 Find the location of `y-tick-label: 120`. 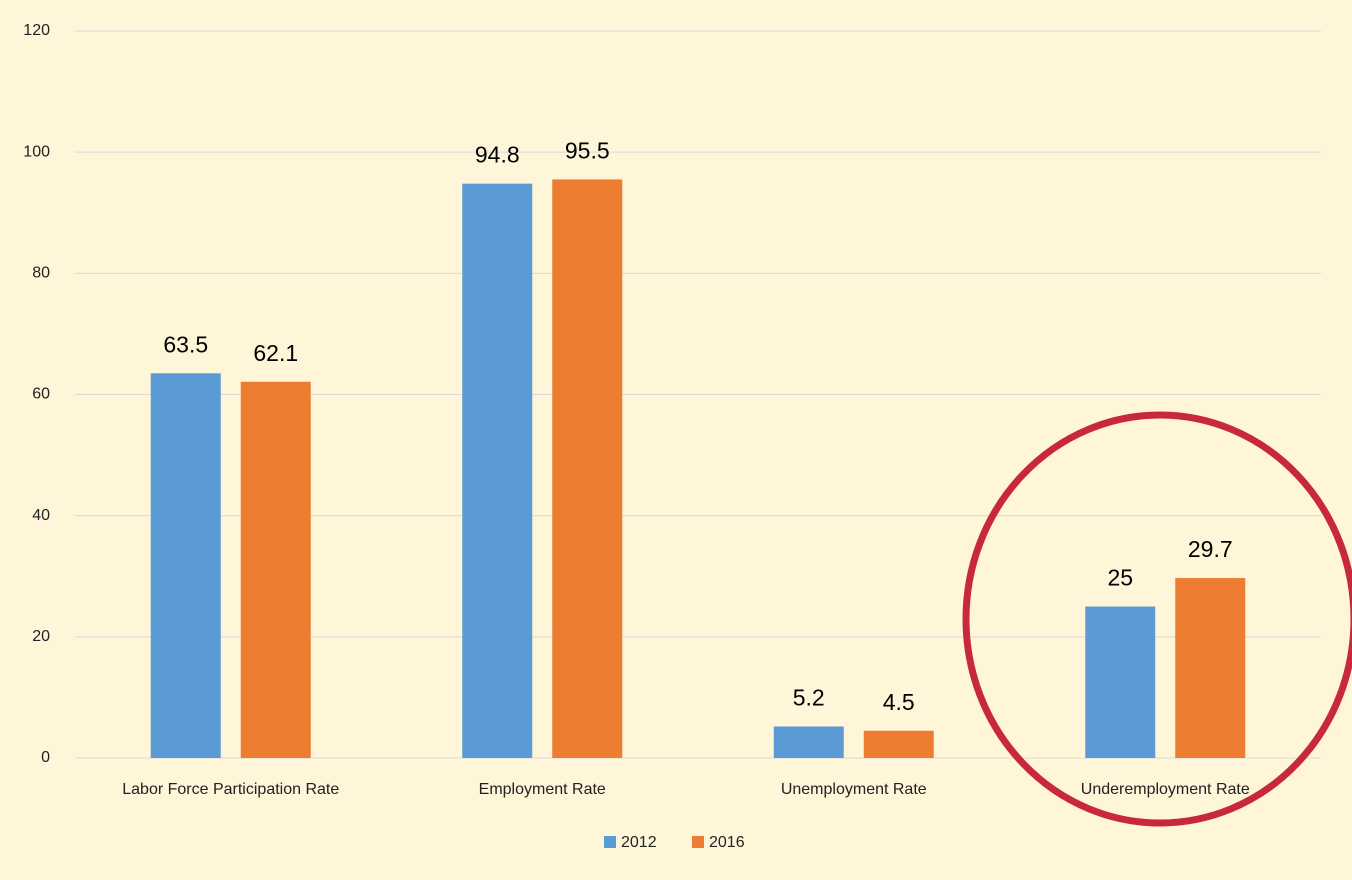

y-tick-label: 120 is located at coordinates (36, 30).